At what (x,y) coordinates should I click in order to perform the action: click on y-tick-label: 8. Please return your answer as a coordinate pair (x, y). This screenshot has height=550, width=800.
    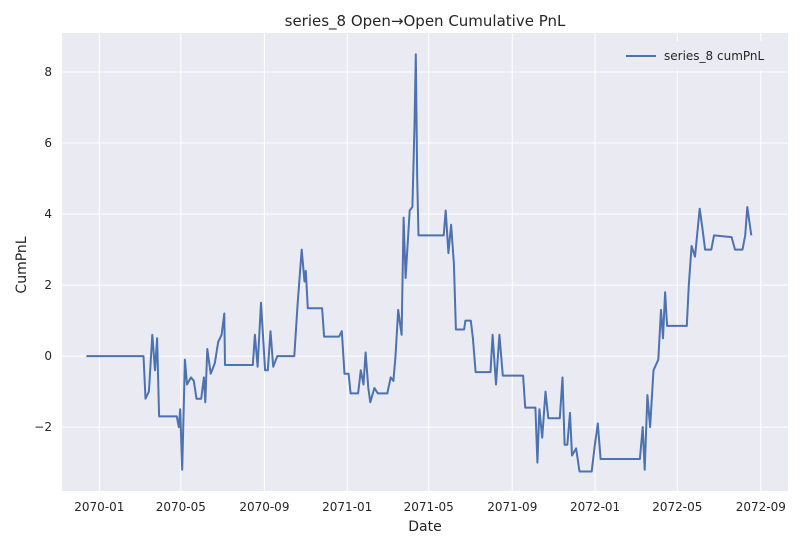
    Looking at the image, I should click on (48, 72).